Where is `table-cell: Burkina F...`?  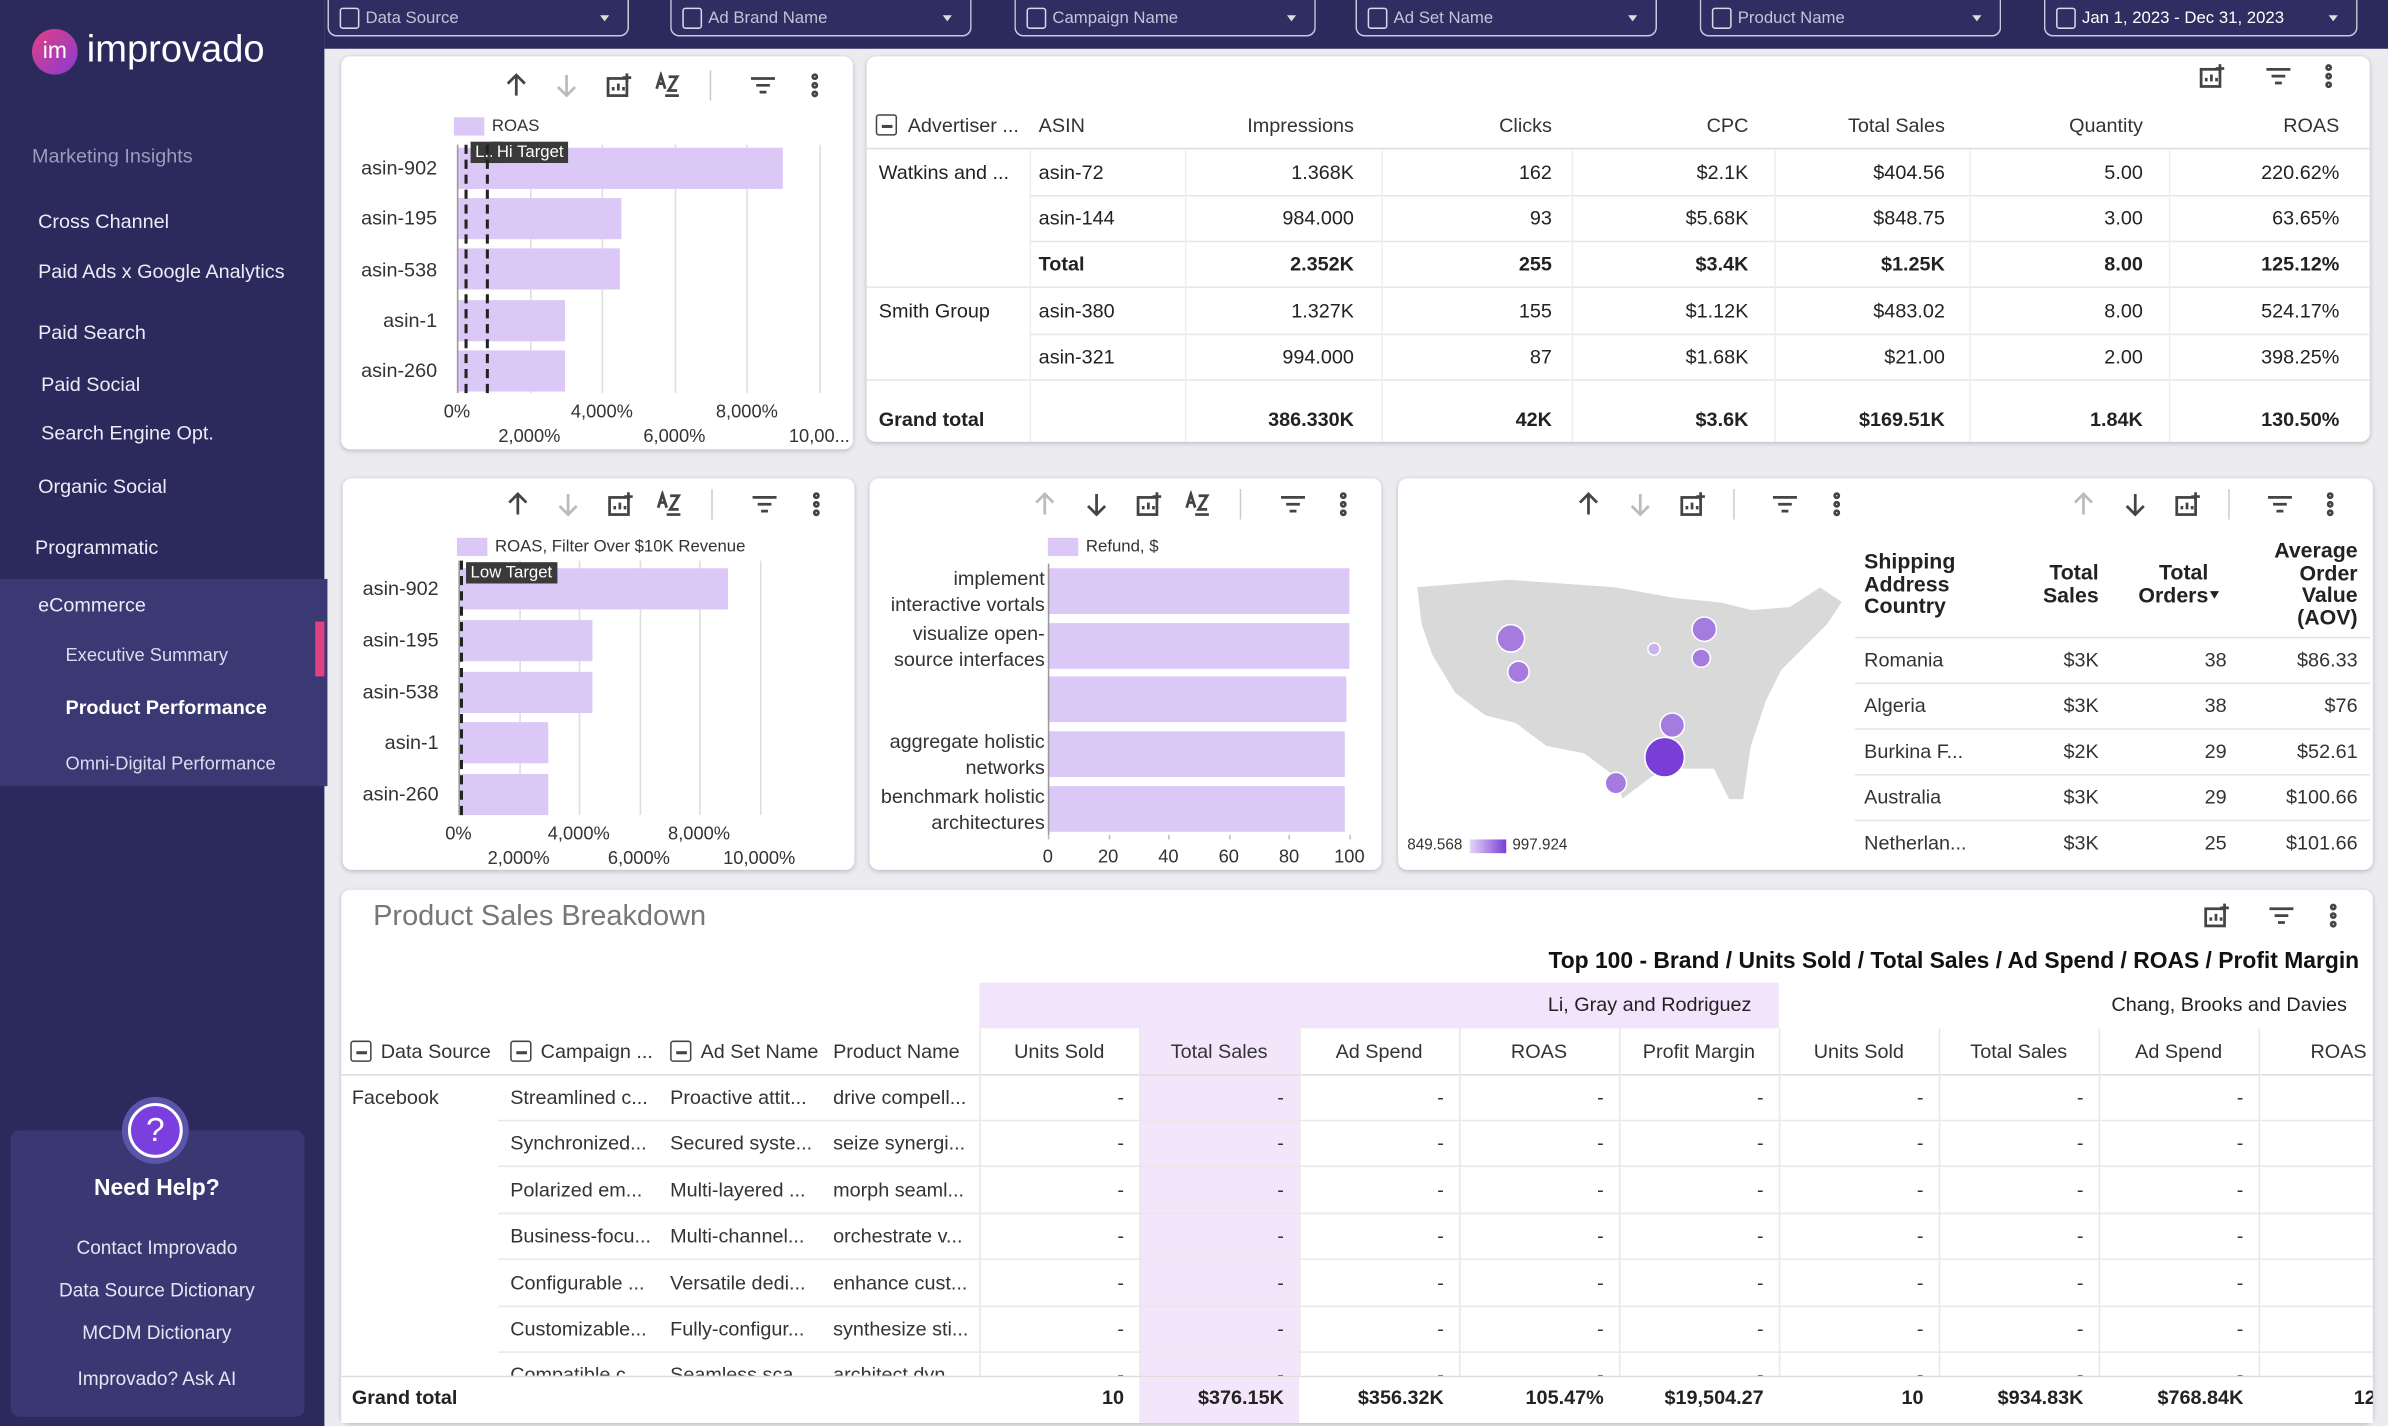 table-cell: Burkina F... is located at coordinates (1914, 751).